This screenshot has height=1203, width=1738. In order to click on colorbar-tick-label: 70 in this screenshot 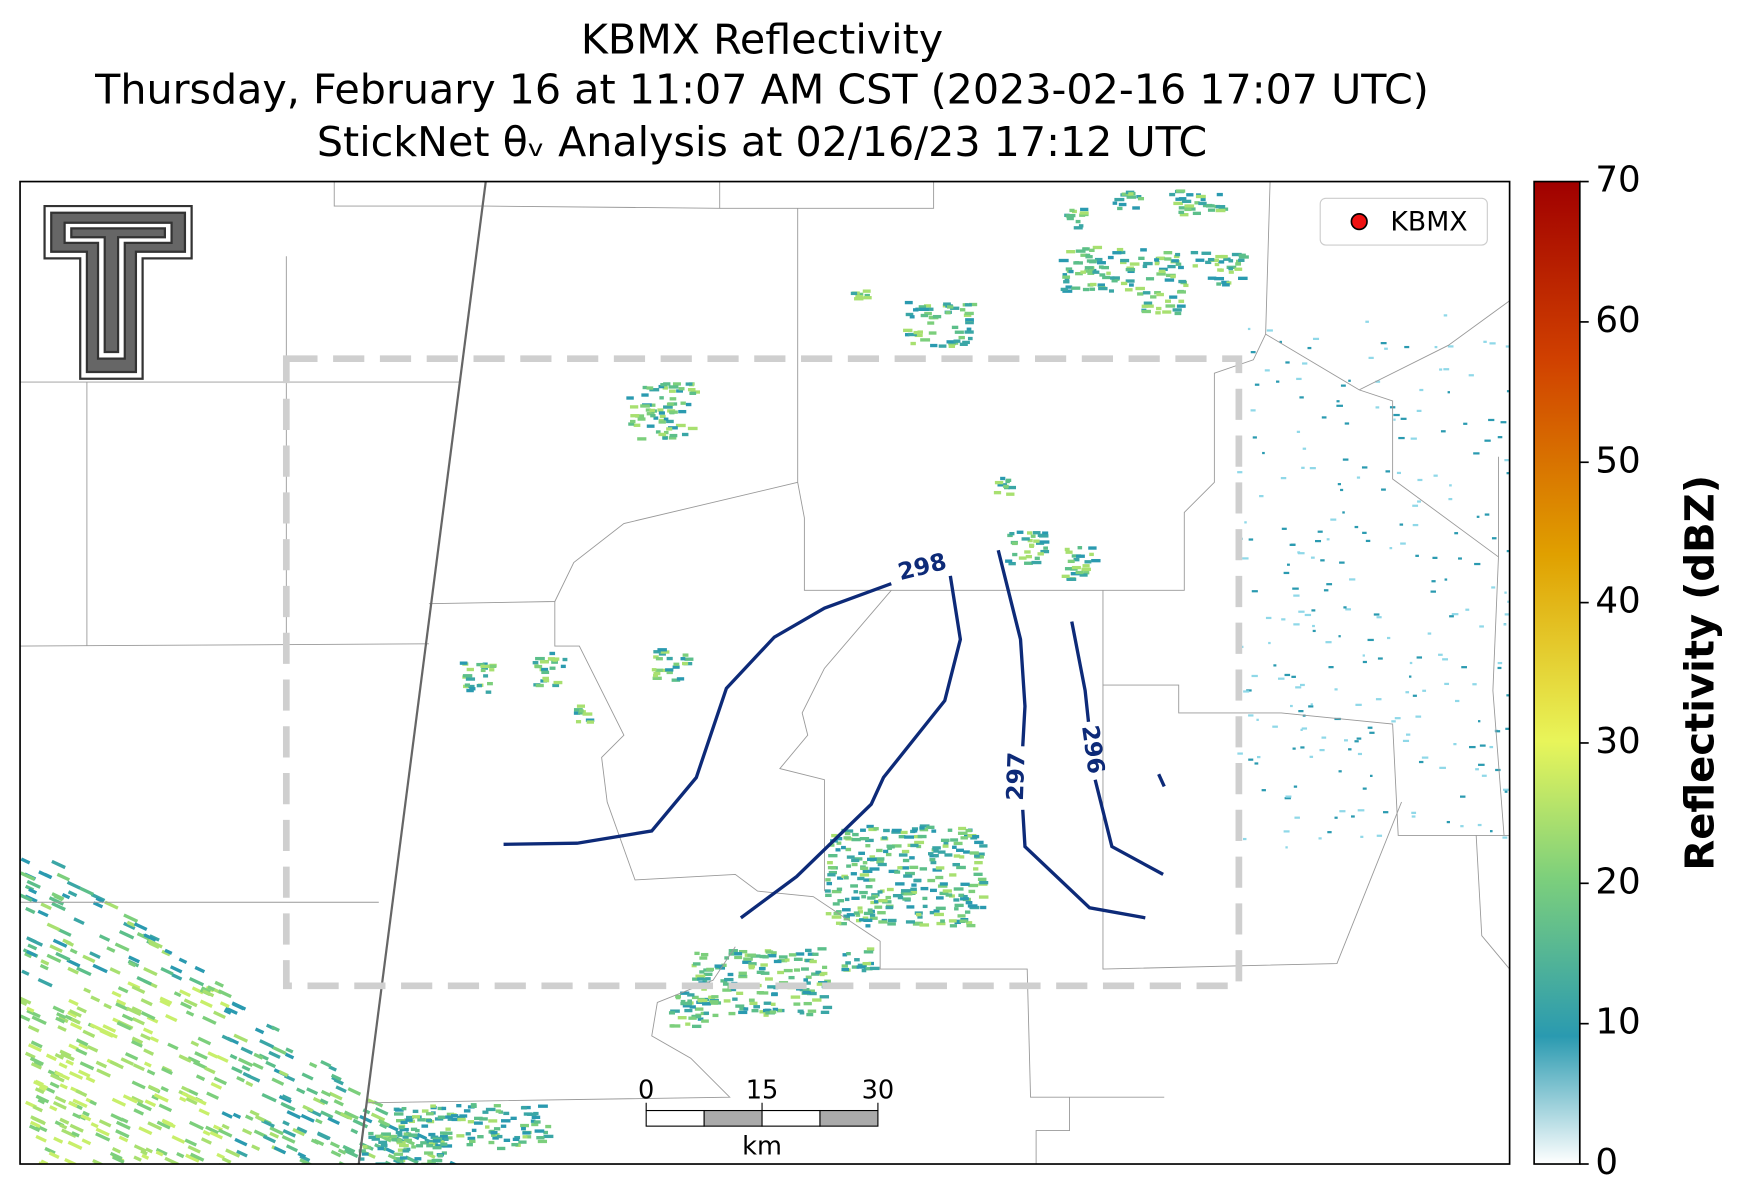, I will do `click(1617, 180)`.